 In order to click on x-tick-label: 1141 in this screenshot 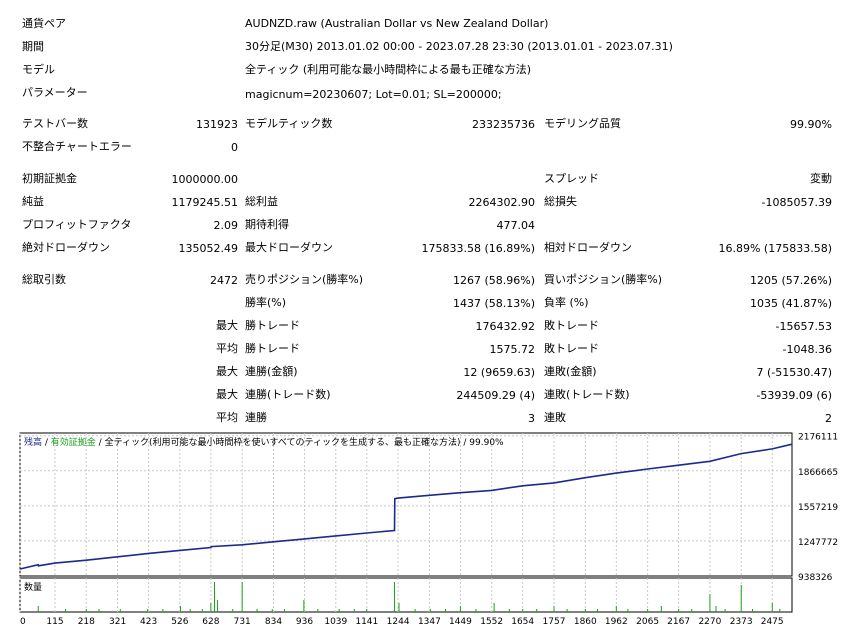, I will do `click(366, 622)`.